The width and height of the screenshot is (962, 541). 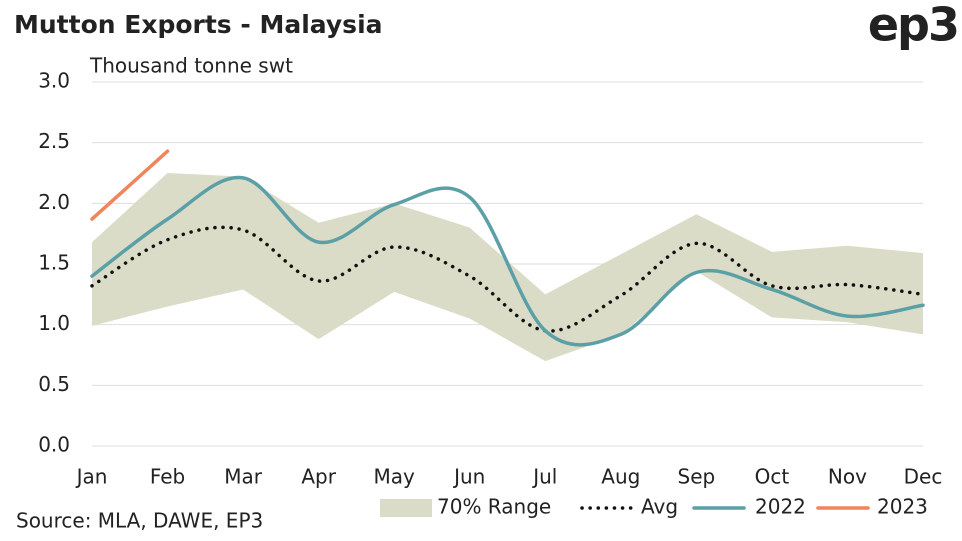 I want to click on y-tick-label: 3.0, so click(x=54, y=81).